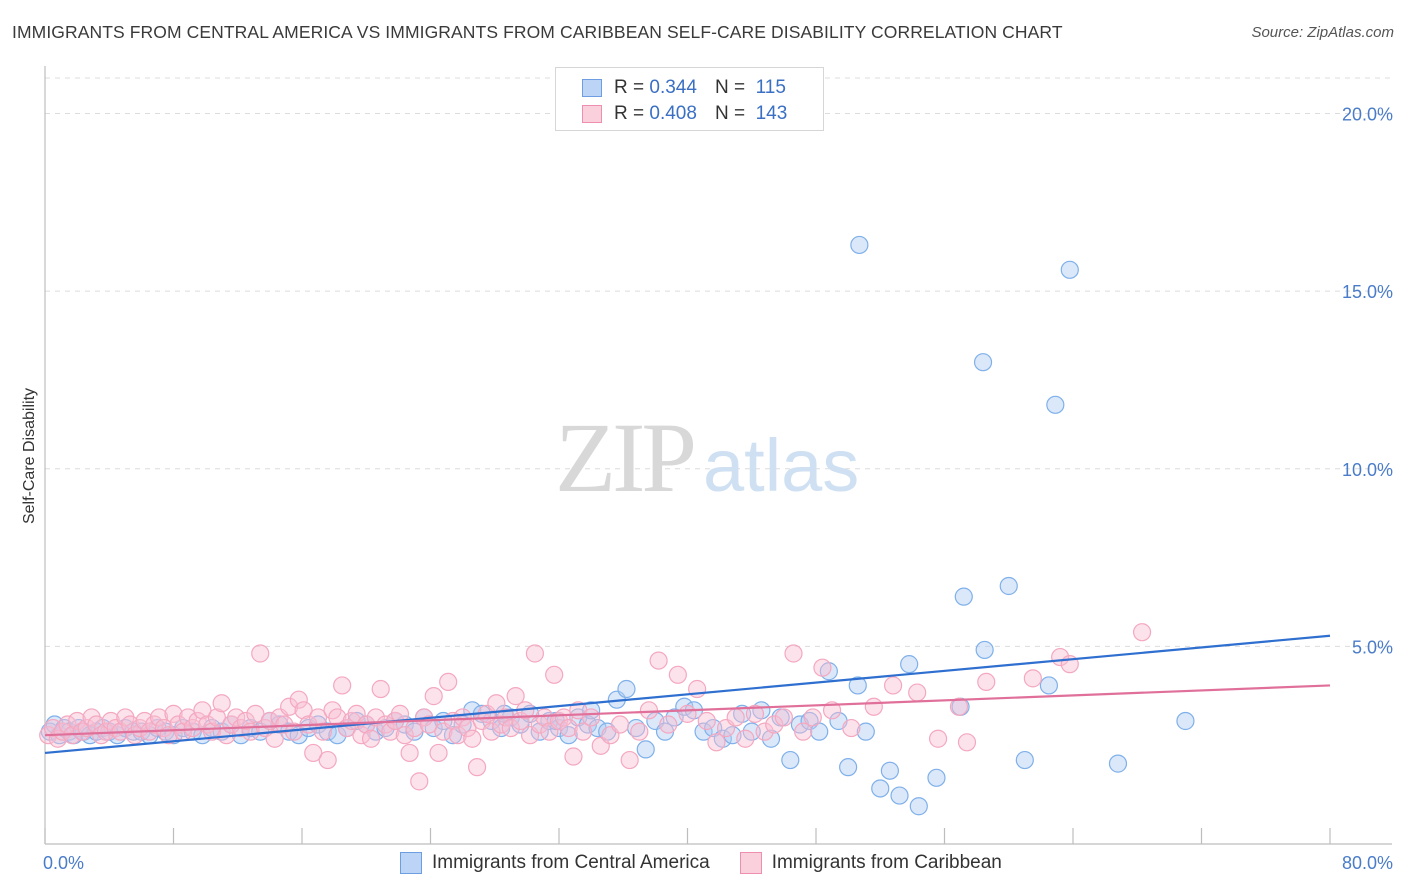 This screenshot has width=1406, height=892. I want to click on legend-n-label: N =, so click(730, 87).